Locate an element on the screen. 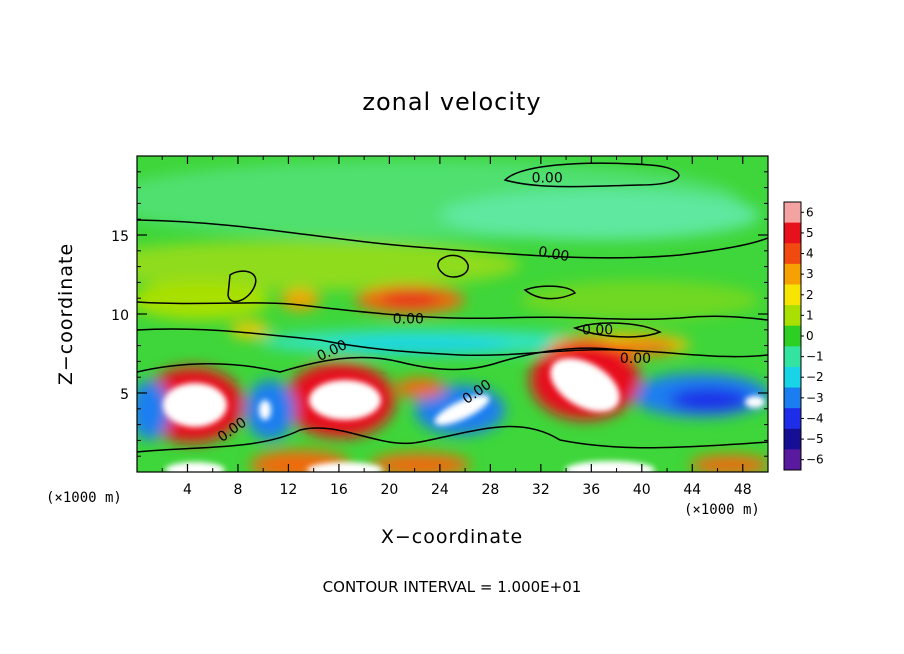 The image size is (904, 654). colorbar-label: 1 is located at coordinates (810, 315).